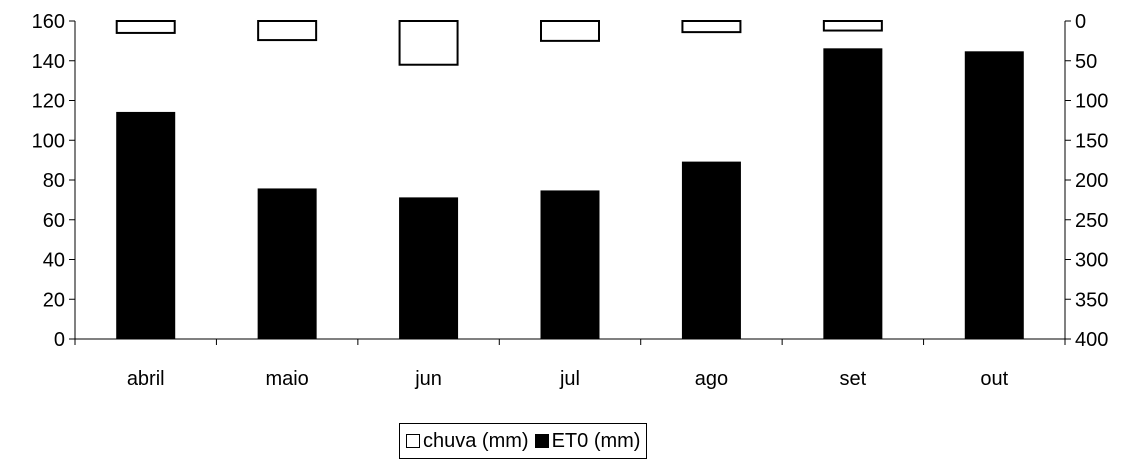  Describe the element at coordinates (54, 181) in the screenshot. I see `y-left-tick-label: 80` at that location.